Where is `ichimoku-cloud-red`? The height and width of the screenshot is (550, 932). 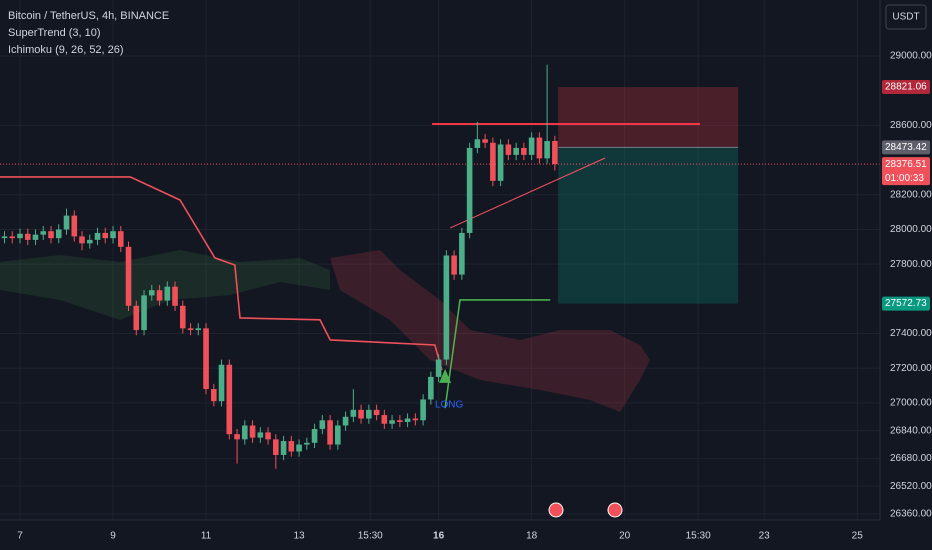 ichimoku-cloud-red is located at coordinates (490, 331).